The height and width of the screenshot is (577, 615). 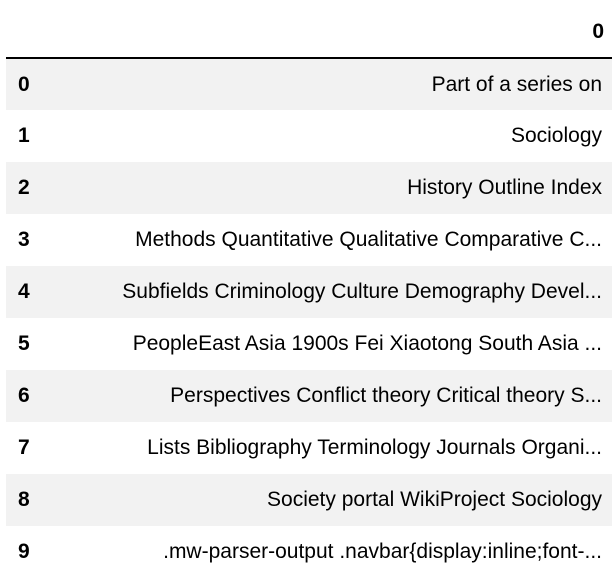 I want to click on cell-value: Part of a series on, so click(x=516, y=84).